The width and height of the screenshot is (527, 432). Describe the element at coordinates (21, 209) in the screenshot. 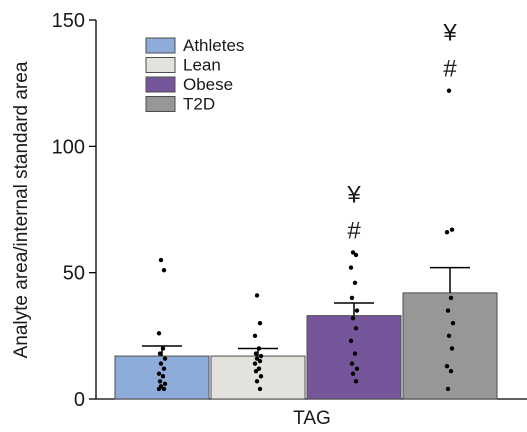

I see `y-axis-label: Analyte area/internal standard area` at that location.